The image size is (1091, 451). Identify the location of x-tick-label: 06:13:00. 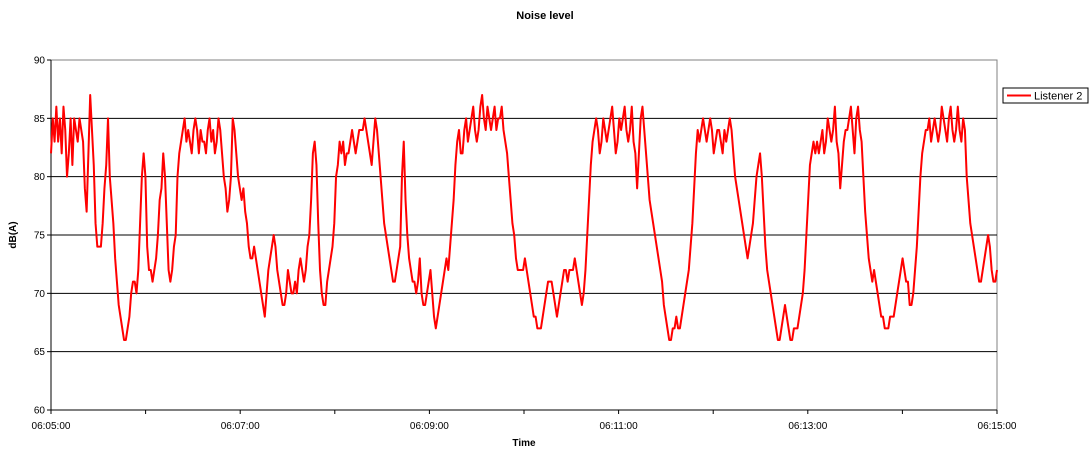
(807, 426).